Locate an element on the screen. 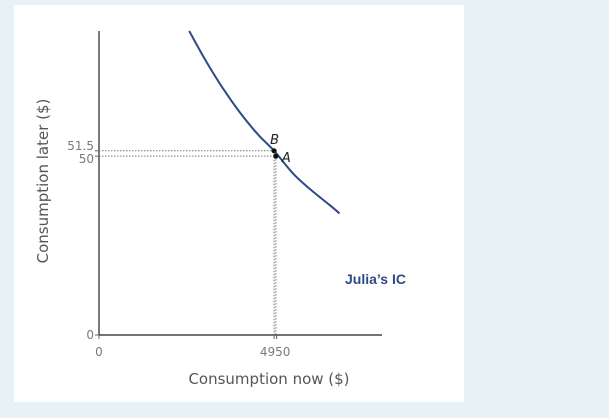 The height and width of the screenshot is (418, 609). x-tick-label-50: 50 is located at coordinates (282, 352).